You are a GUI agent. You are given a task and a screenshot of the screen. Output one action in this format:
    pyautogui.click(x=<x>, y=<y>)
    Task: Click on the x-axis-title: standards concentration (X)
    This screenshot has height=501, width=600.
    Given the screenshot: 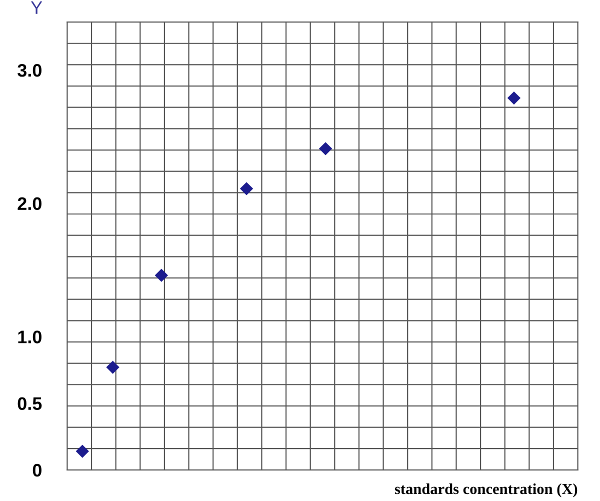 What is the action you would take?
    pyautogui.click(x=486, y=490)
    